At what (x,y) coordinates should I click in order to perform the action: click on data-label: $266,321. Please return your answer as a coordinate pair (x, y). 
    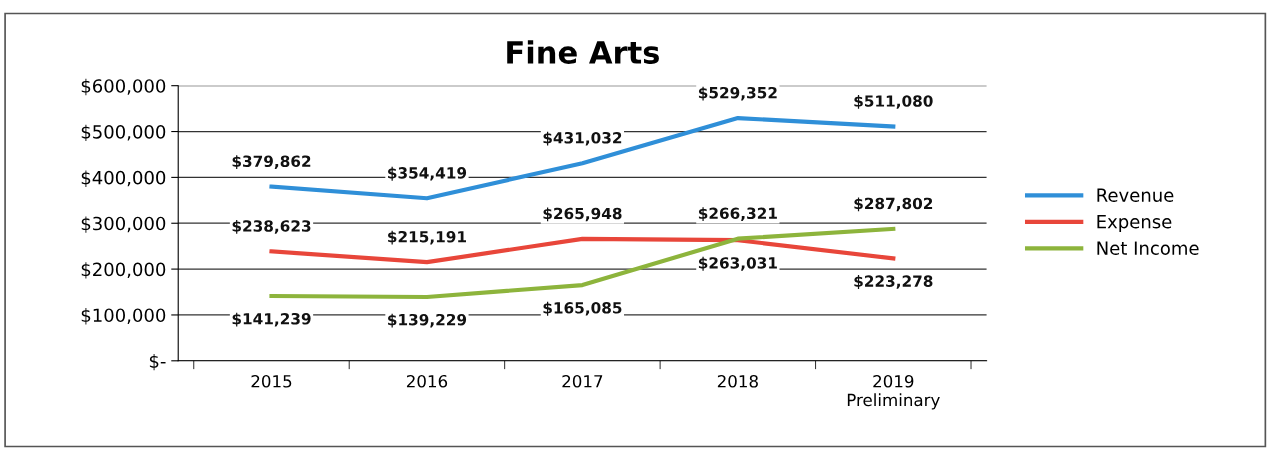
    Looking at the image, I should click on (737, 214).